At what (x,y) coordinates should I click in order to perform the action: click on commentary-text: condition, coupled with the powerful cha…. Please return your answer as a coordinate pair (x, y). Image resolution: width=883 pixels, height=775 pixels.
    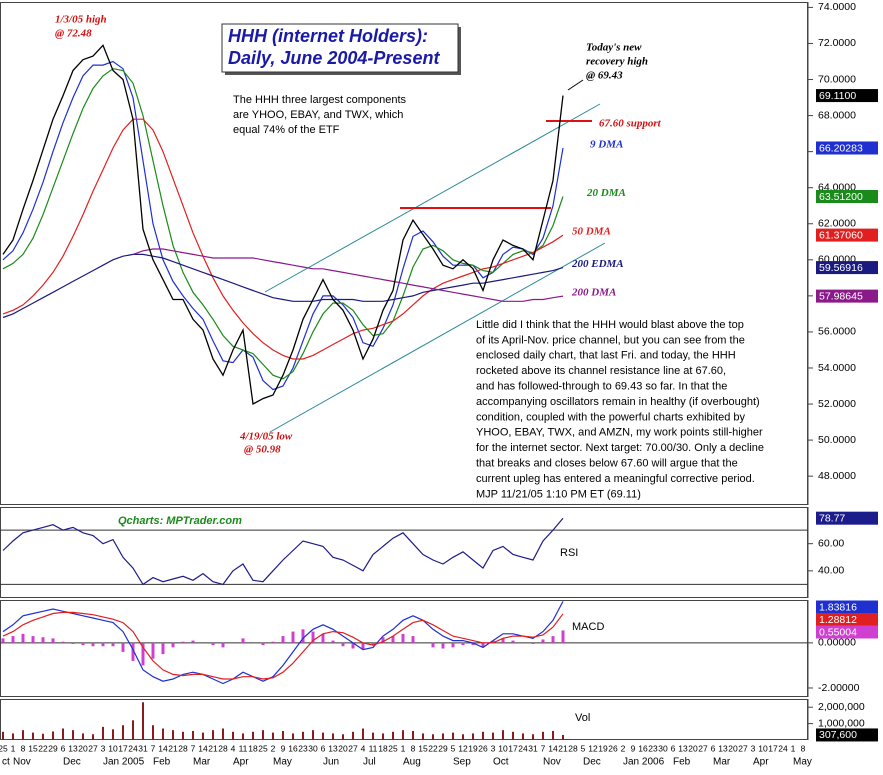
    Looking at the image, I should click on (611, 417).